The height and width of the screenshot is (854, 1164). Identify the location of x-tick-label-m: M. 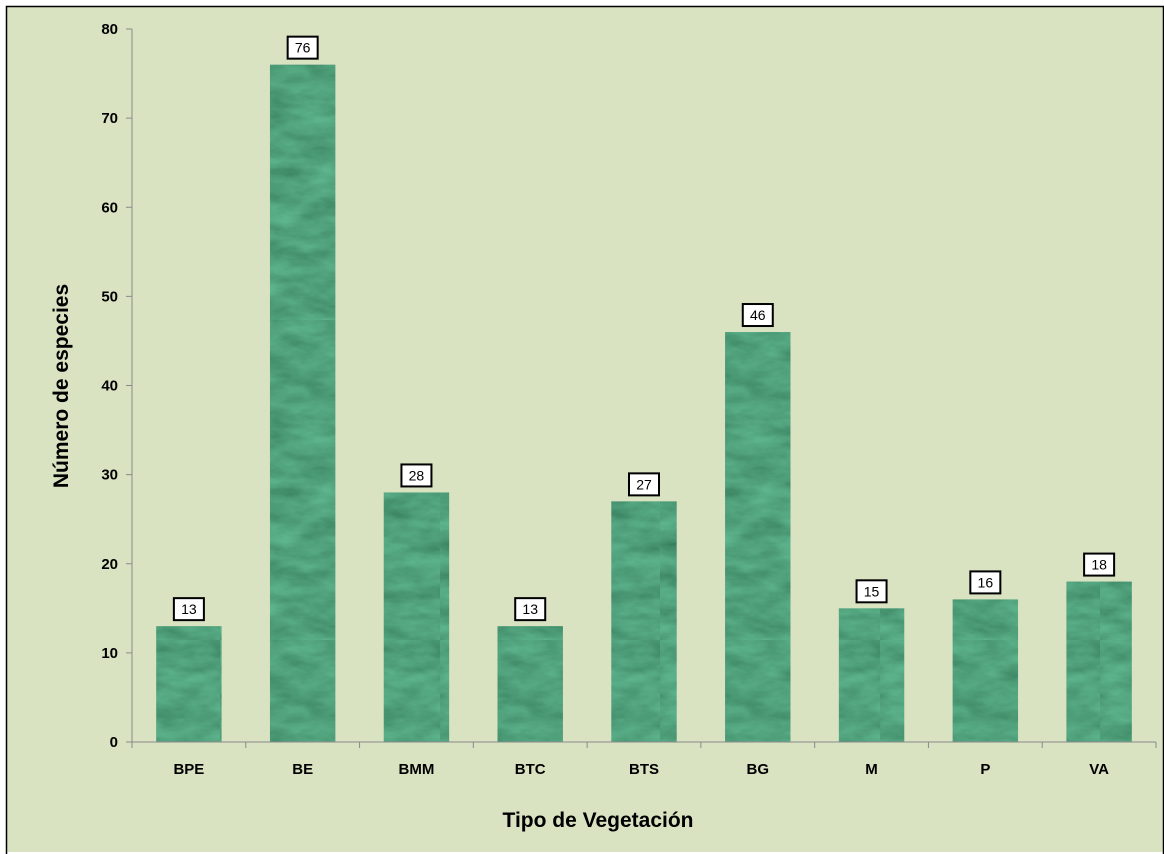
(871, 769).